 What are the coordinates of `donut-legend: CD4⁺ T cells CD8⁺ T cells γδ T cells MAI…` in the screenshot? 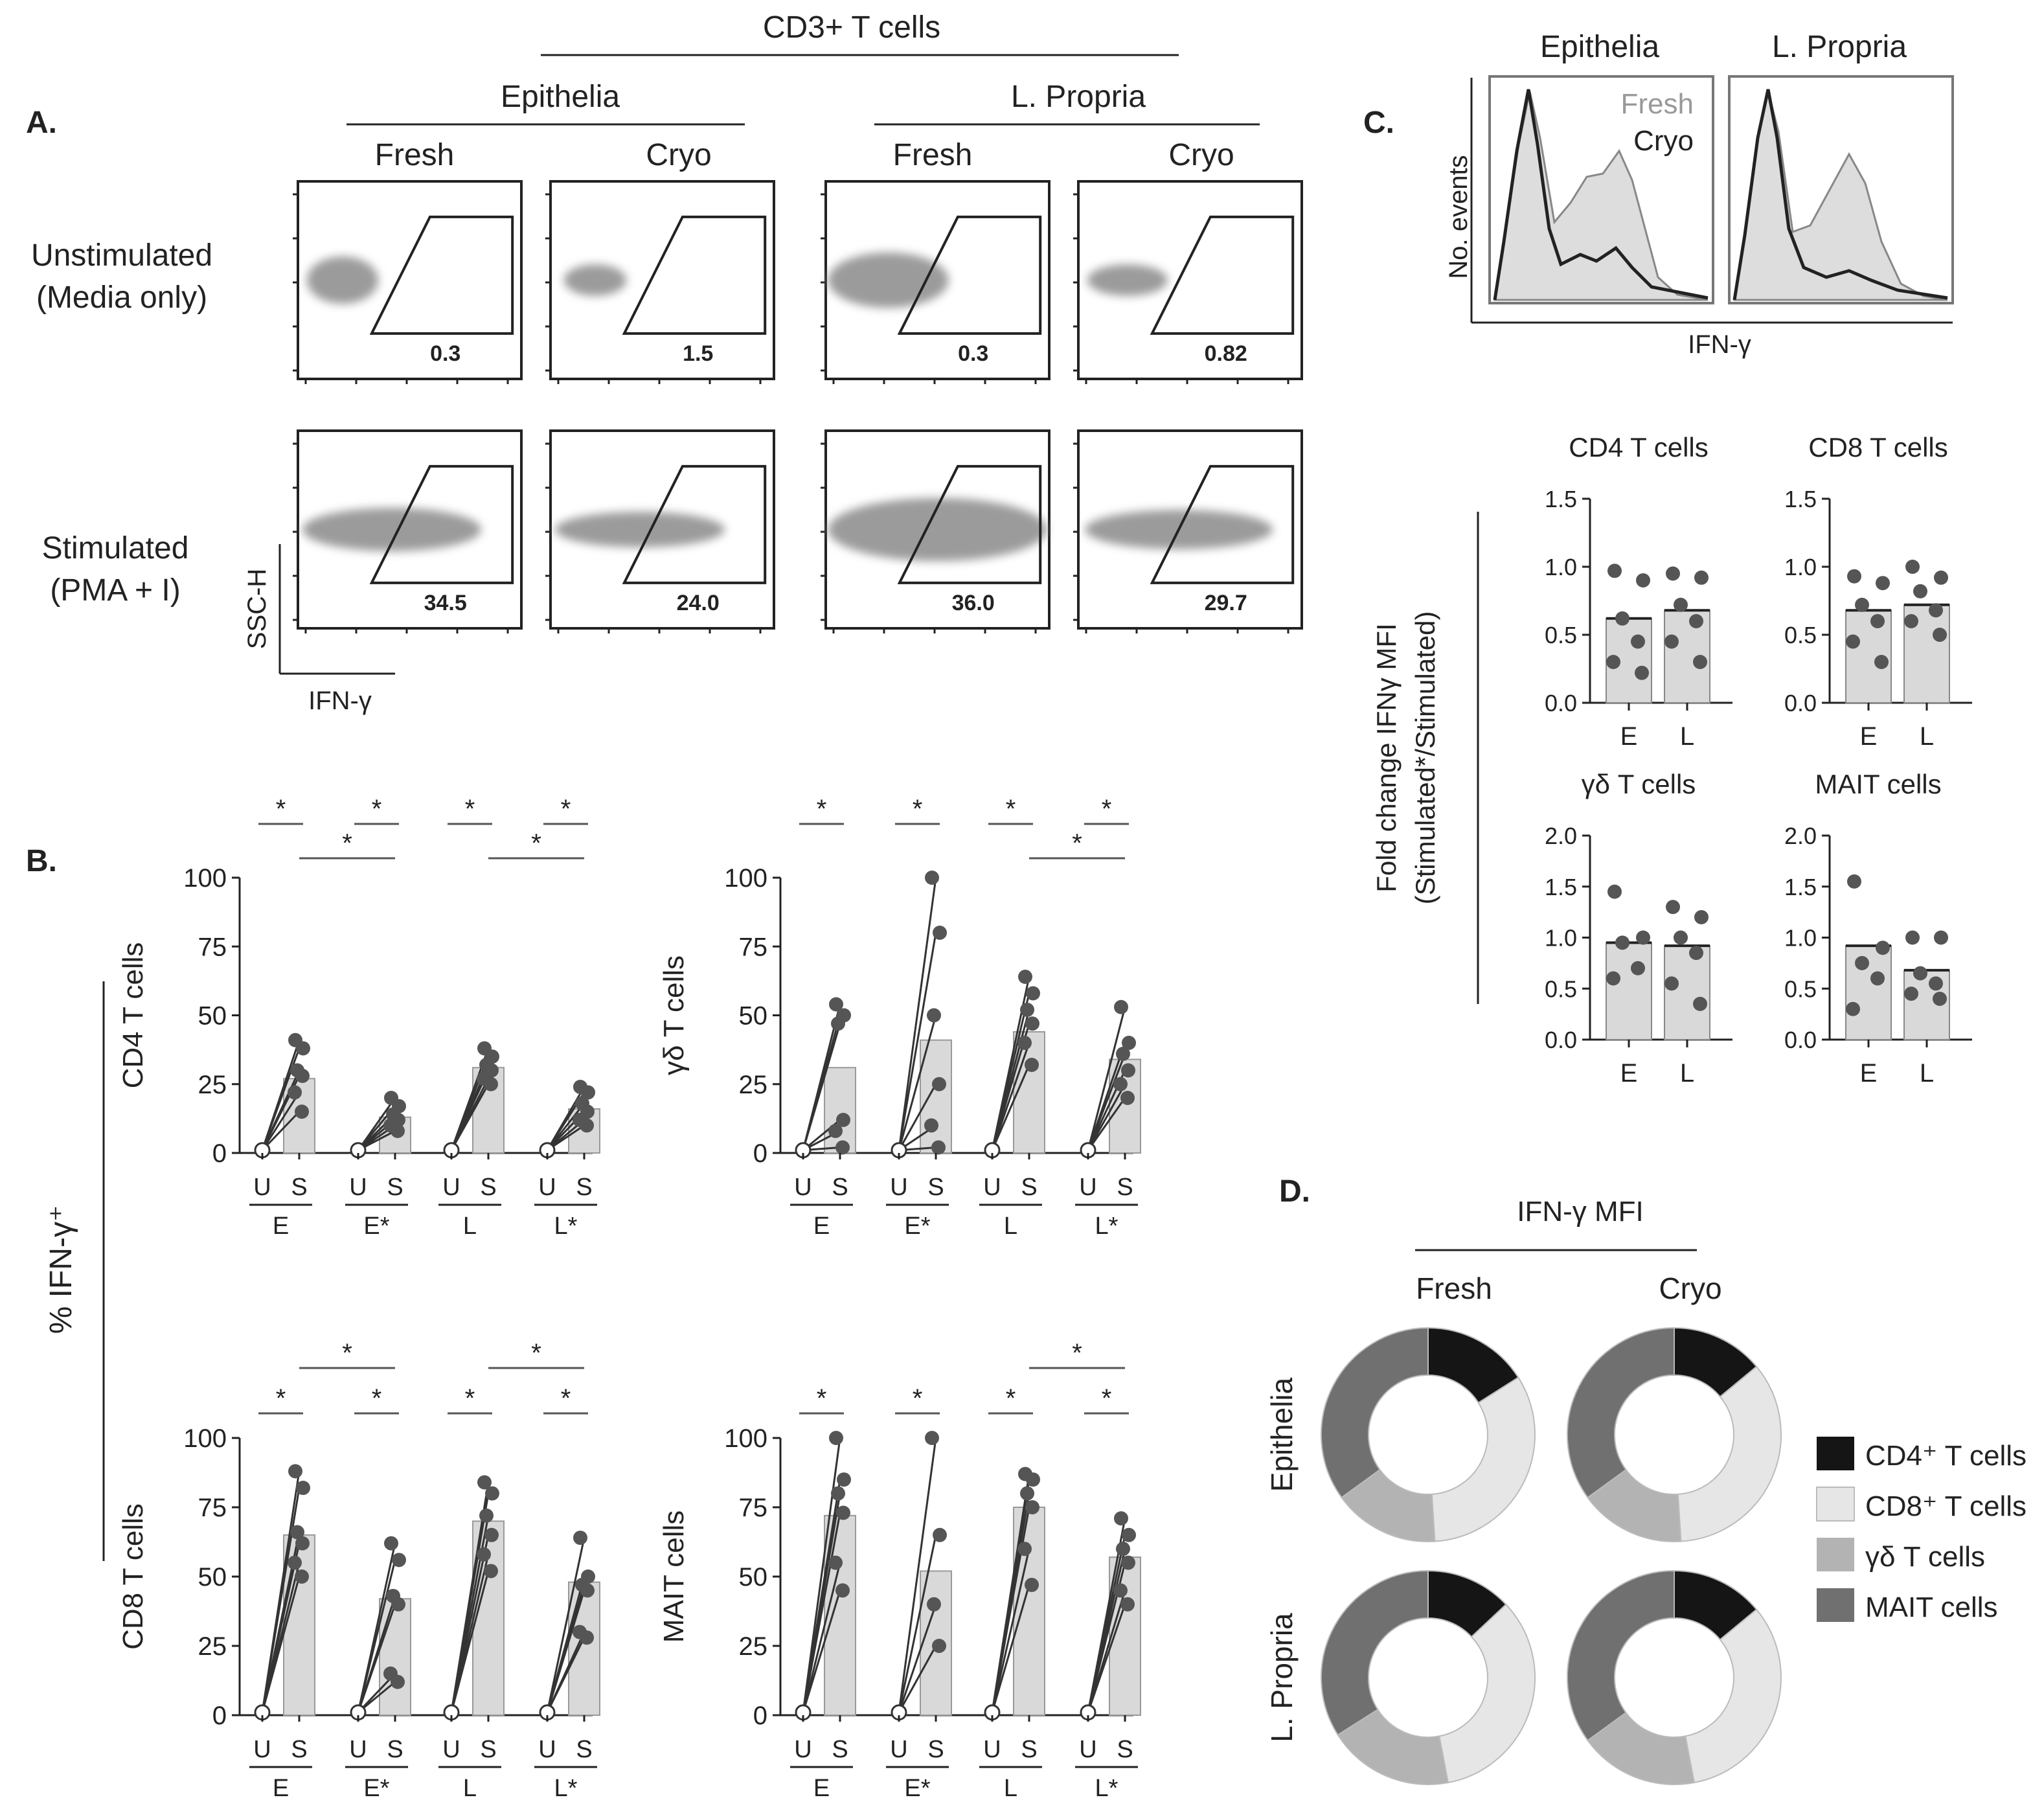 It's located at (1922, 1530).